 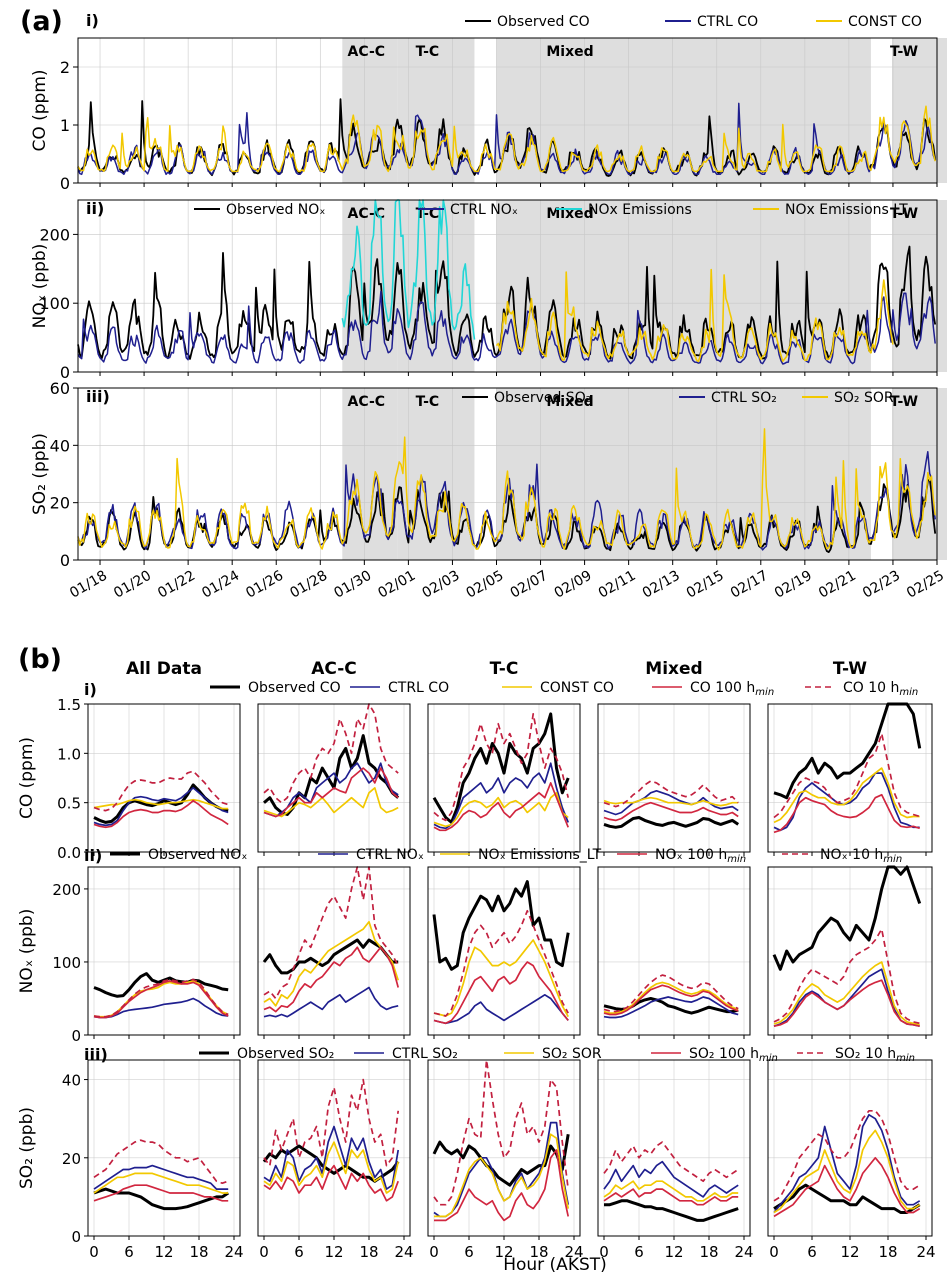 I want to click on legend-entry: Observed NOₓ, so click(x=198, y=855).